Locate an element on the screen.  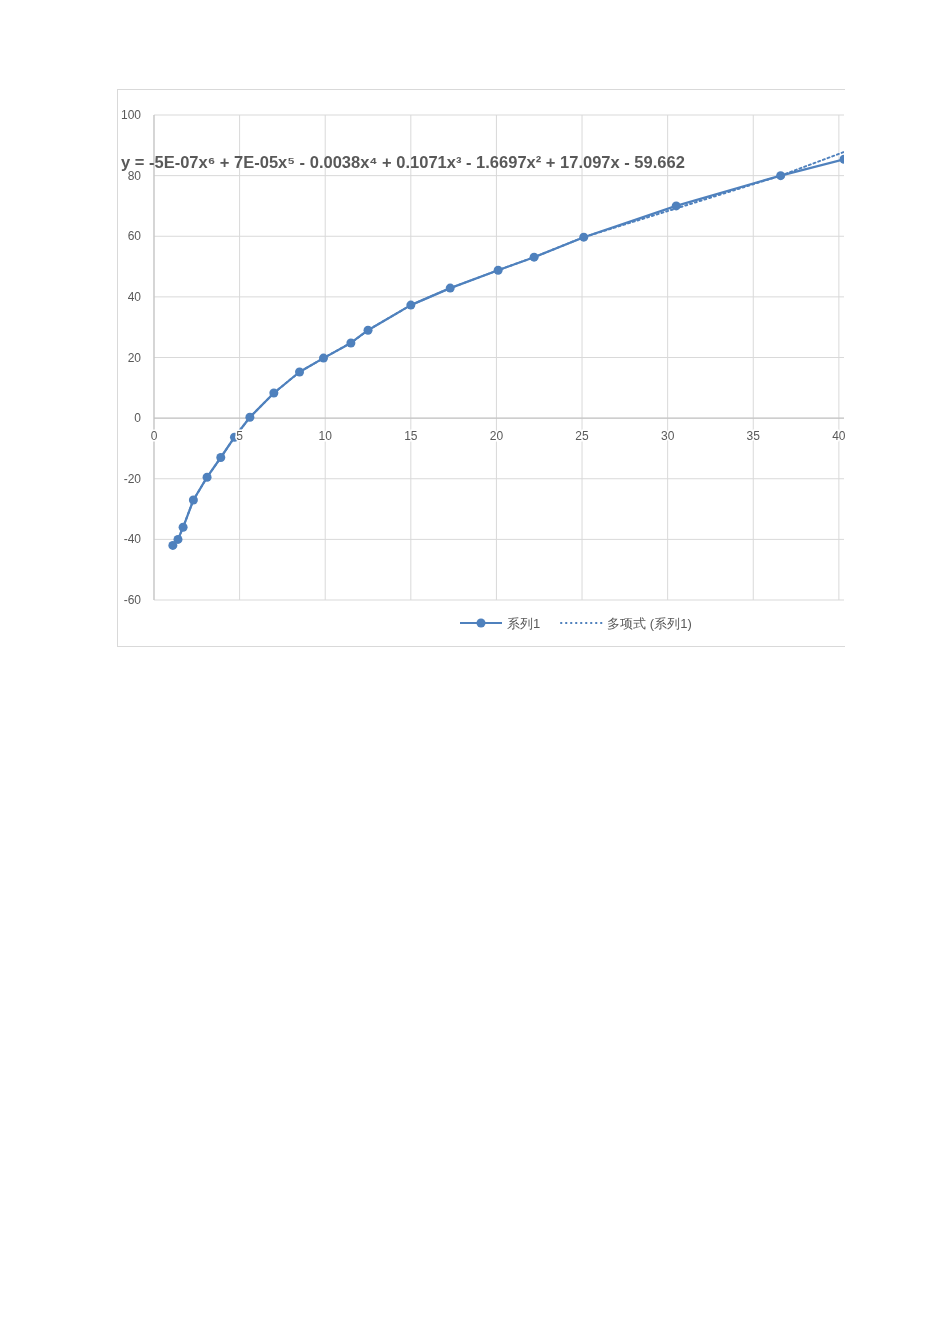
y-tick-label: 40 is located at coordinates (134, 296).